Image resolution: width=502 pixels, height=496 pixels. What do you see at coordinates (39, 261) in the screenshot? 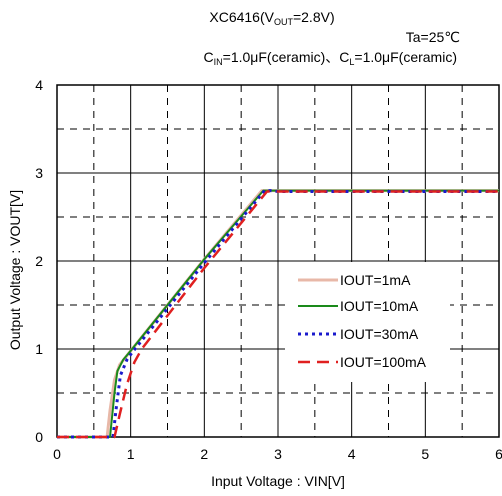
I see `y-tick-label: 2` at bounding box center [39, 261].